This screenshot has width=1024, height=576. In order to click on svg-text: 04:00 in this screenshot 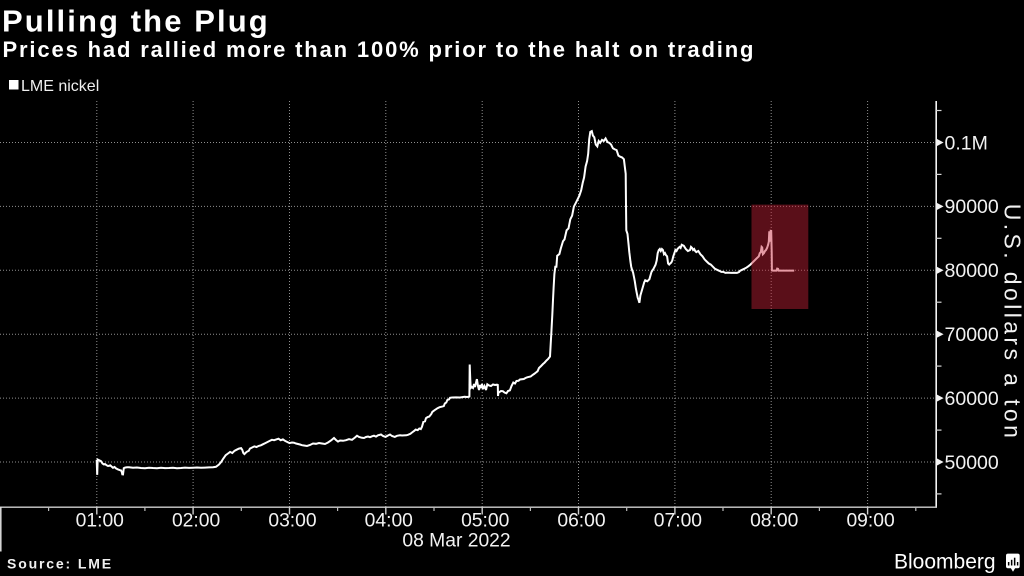, I will do `click(389, 520)`.